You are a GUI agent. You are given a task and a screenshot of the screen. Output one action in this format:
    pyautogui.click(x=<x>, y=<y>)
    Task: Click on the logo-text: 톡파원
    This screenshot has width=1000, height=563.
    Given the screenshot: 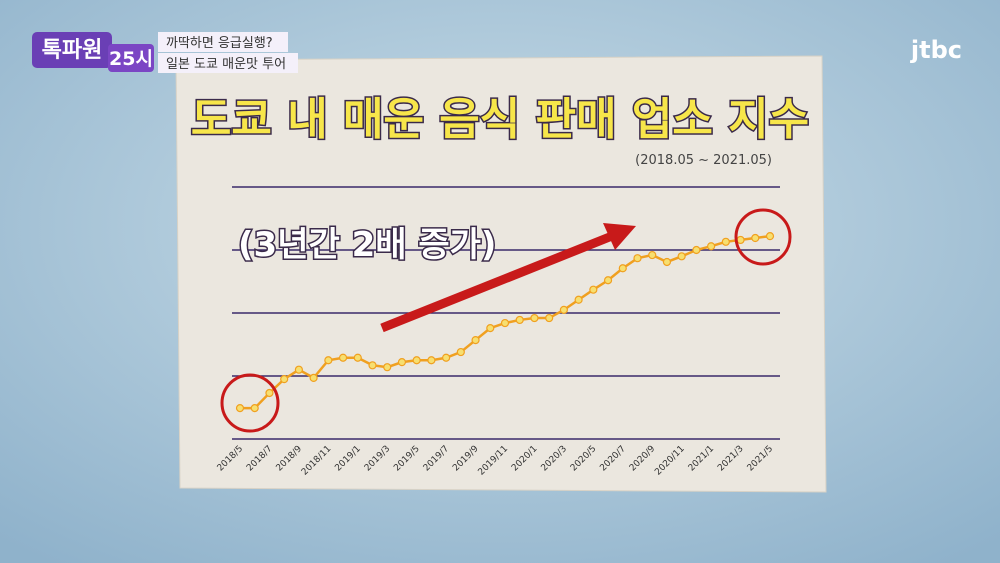 What is the action you would take?
    pyautogui.click(x=72, y=50)
    